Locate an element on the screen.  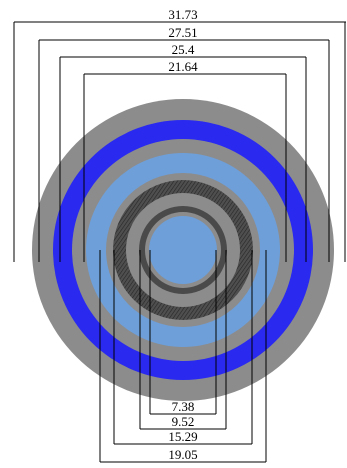
dimension-label-21-64: 21.64 is located at coordinates (183, 66).